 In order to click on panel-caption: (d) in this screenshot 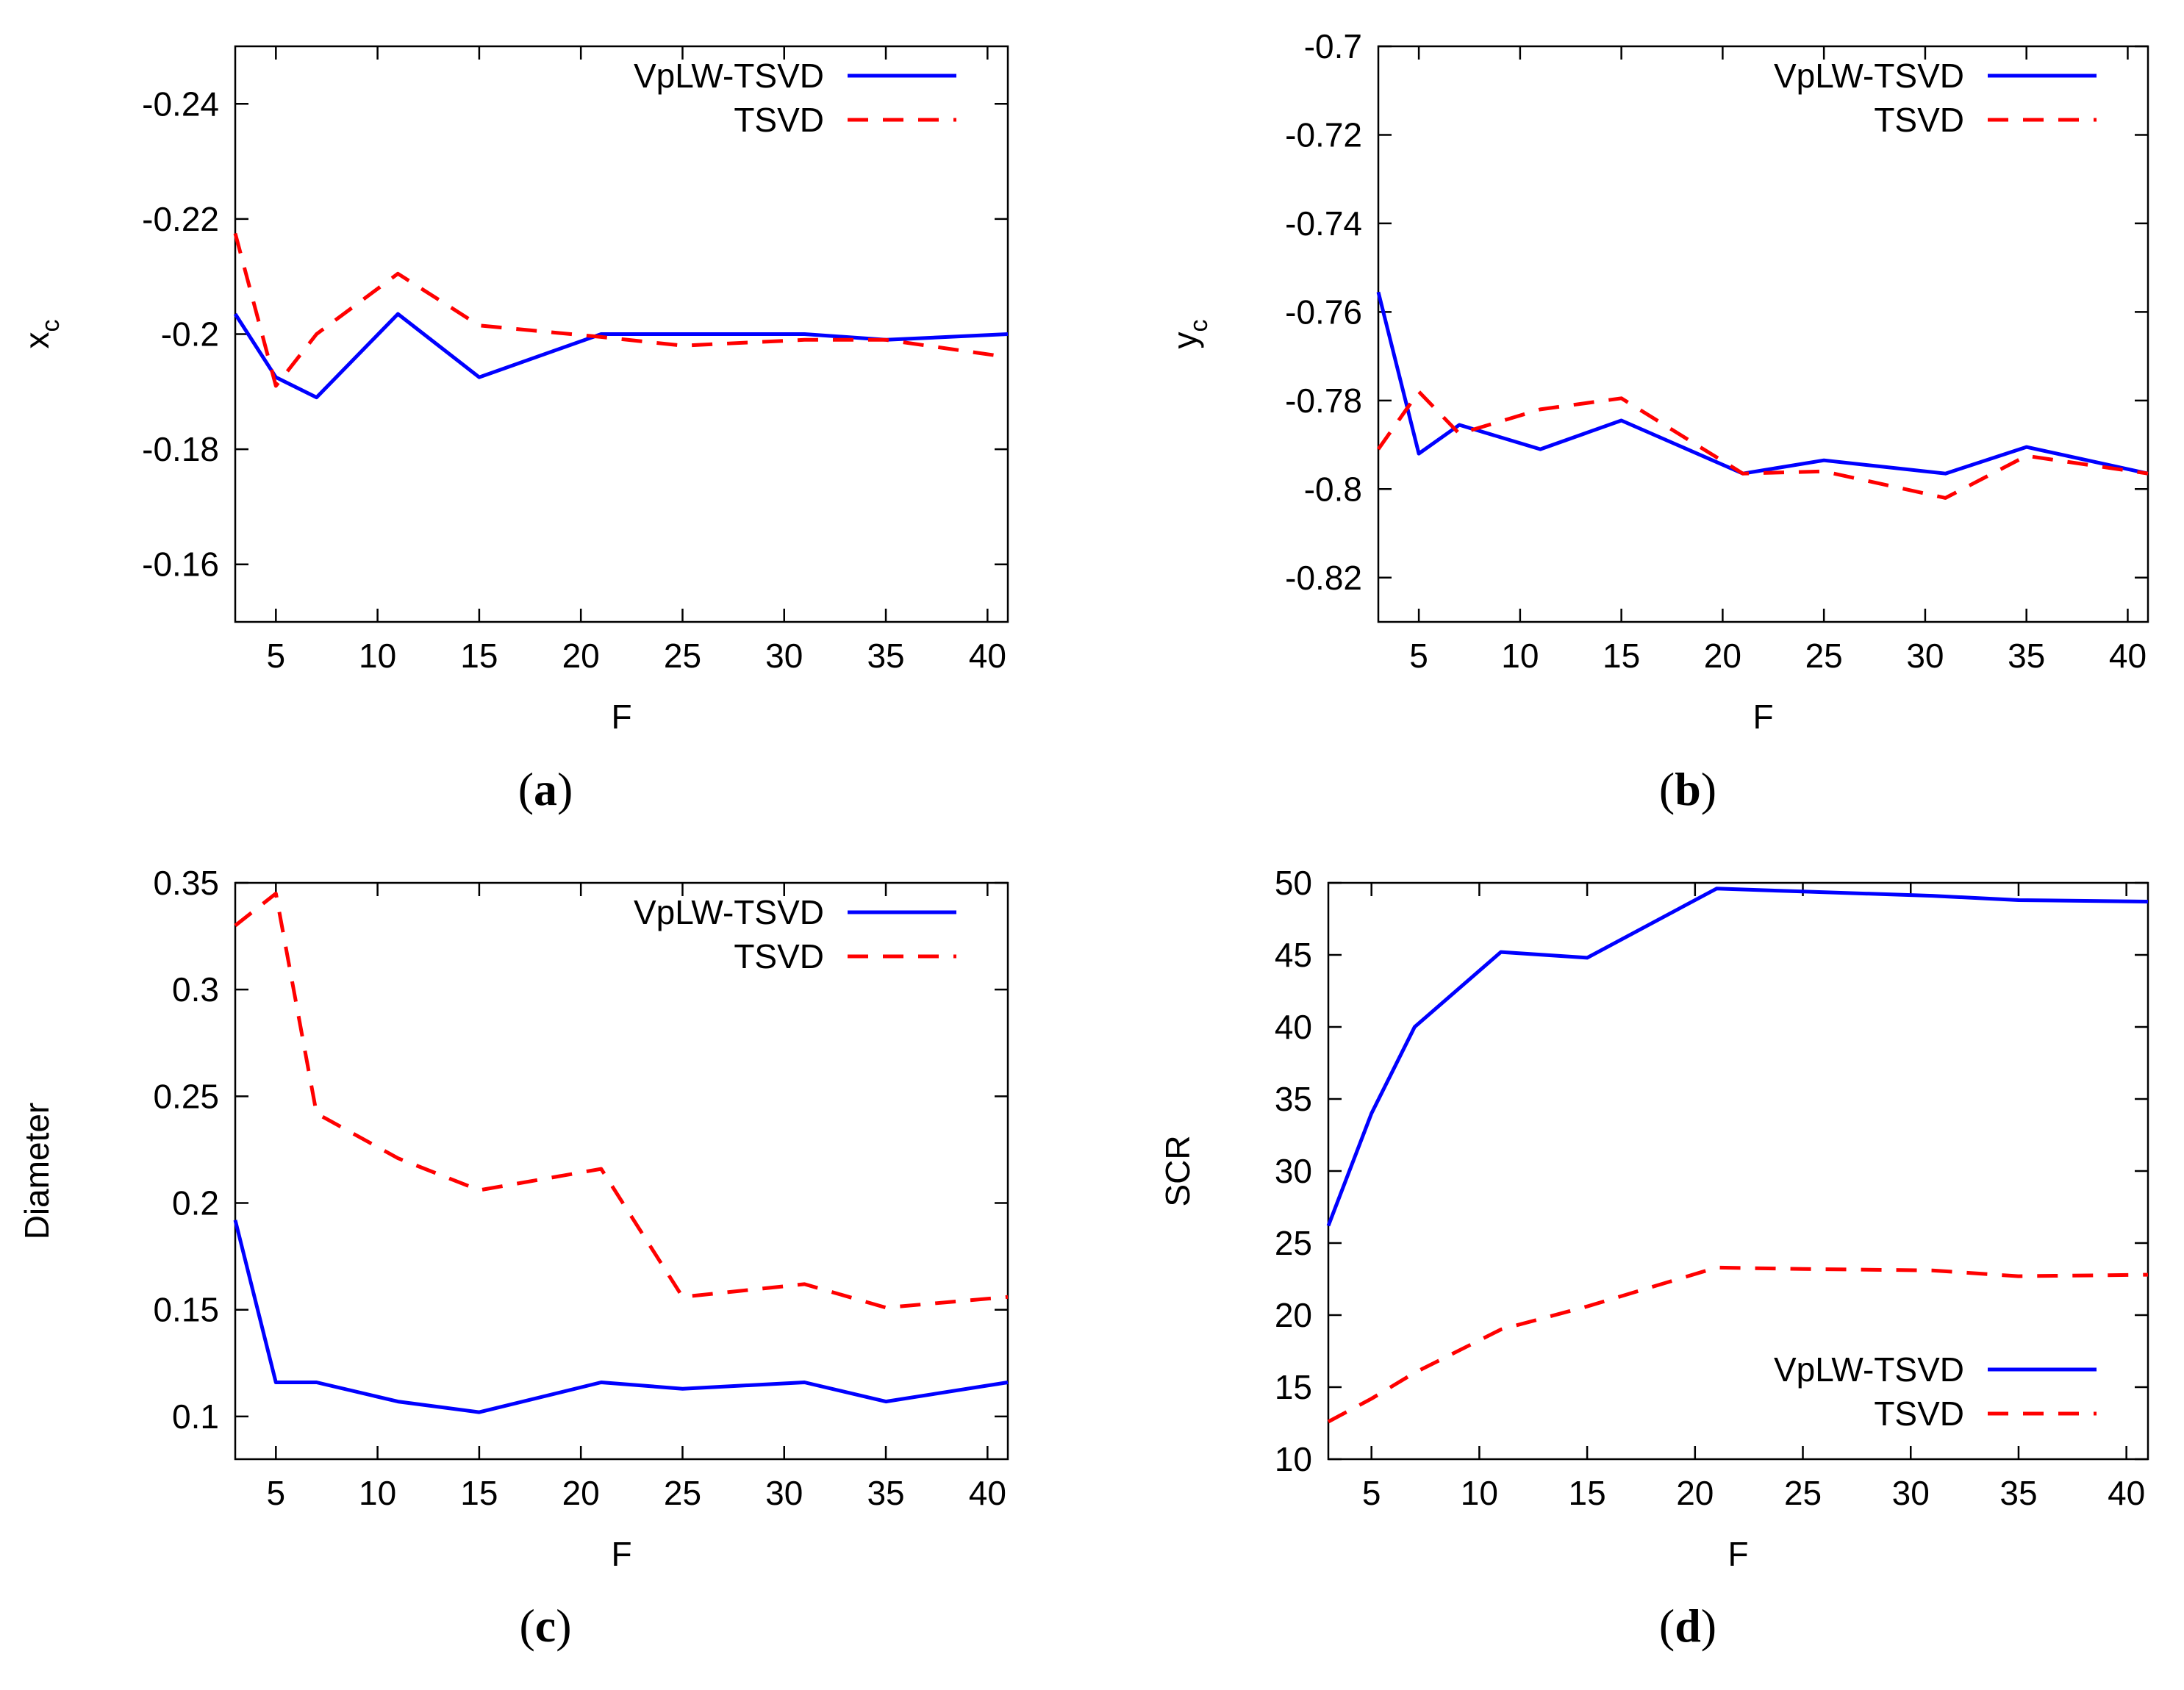, I will do `click(1688, 1626)`.